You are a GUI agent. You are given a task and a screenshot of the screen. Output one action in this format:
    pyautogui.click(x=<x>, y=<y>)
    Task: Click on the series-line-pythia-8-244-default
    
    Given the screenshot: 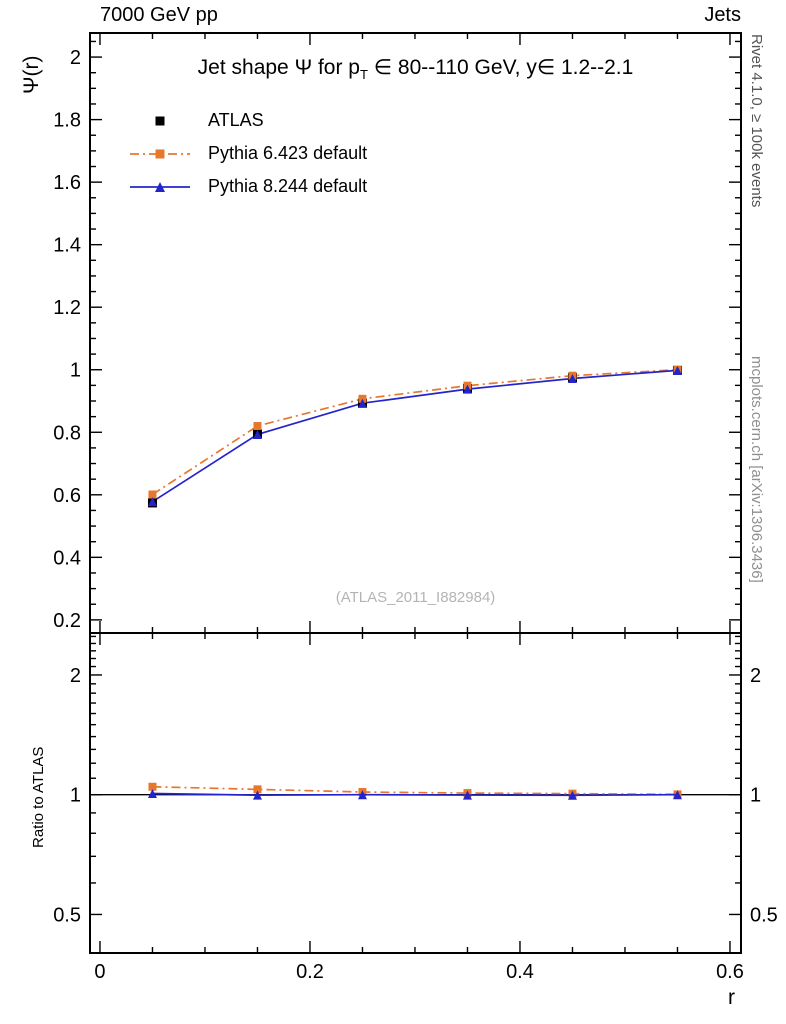 What is the action you would take?
    pyautogui.click(x=415, y=436)
    